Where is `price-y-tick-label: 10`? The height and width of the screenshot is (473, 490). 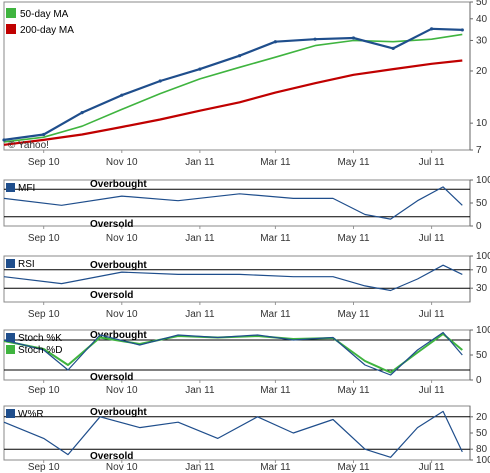
price-y-tick-label: 10 is located at coordinates (482, 123).